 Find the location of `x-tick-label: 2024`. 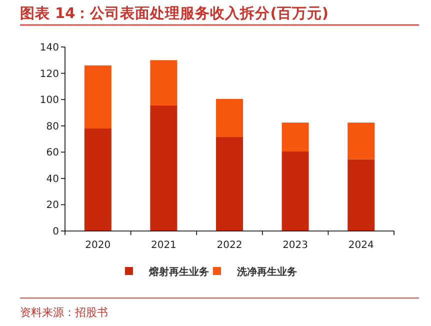

x-tick-label: 2024 is located at coordinates (361, 245).